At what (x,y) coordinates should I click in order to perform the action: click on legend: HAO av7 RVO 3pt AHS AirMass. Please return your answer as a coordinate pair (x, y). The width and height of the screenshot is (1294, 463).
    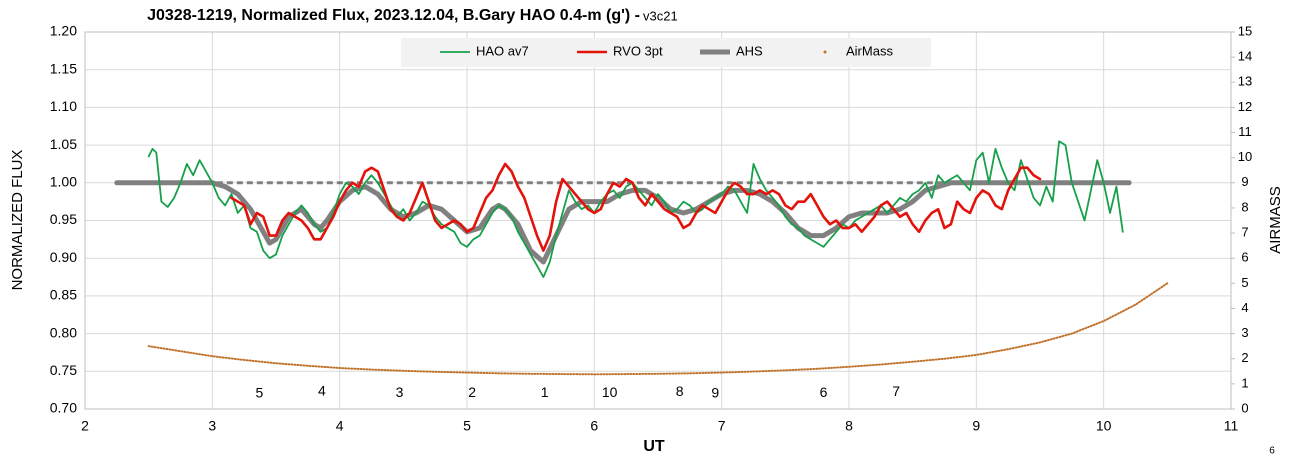
    Looking at the image, I should click on (666, 52).